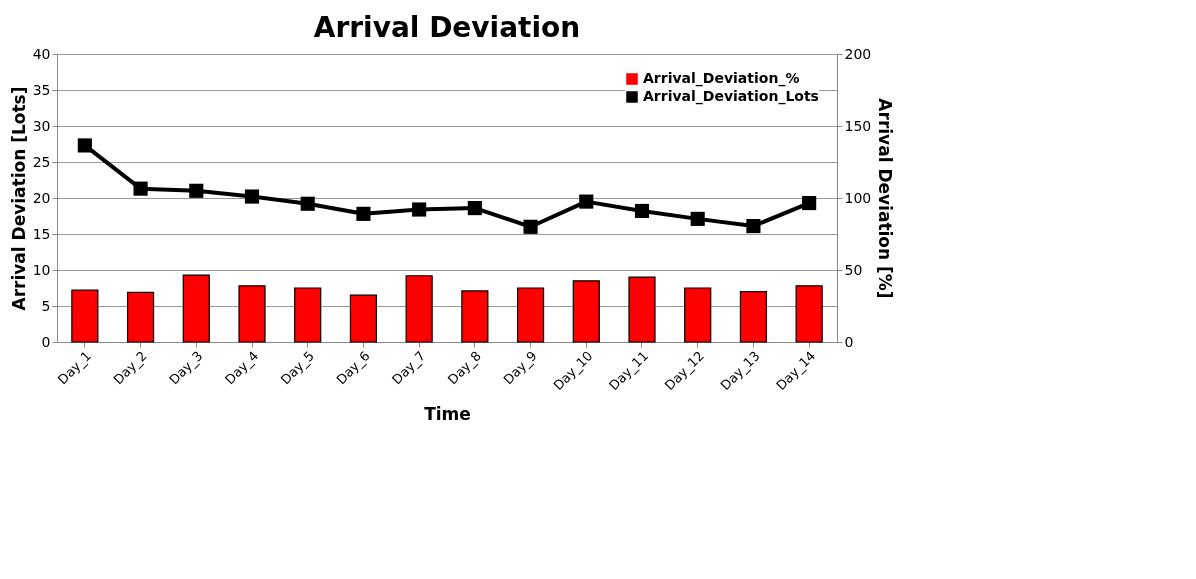 This screenshot has height=579, width=1196. Describe the element at coordinates (41, 197) in the screenshot. I see `y-tick-label: 20` at that location.